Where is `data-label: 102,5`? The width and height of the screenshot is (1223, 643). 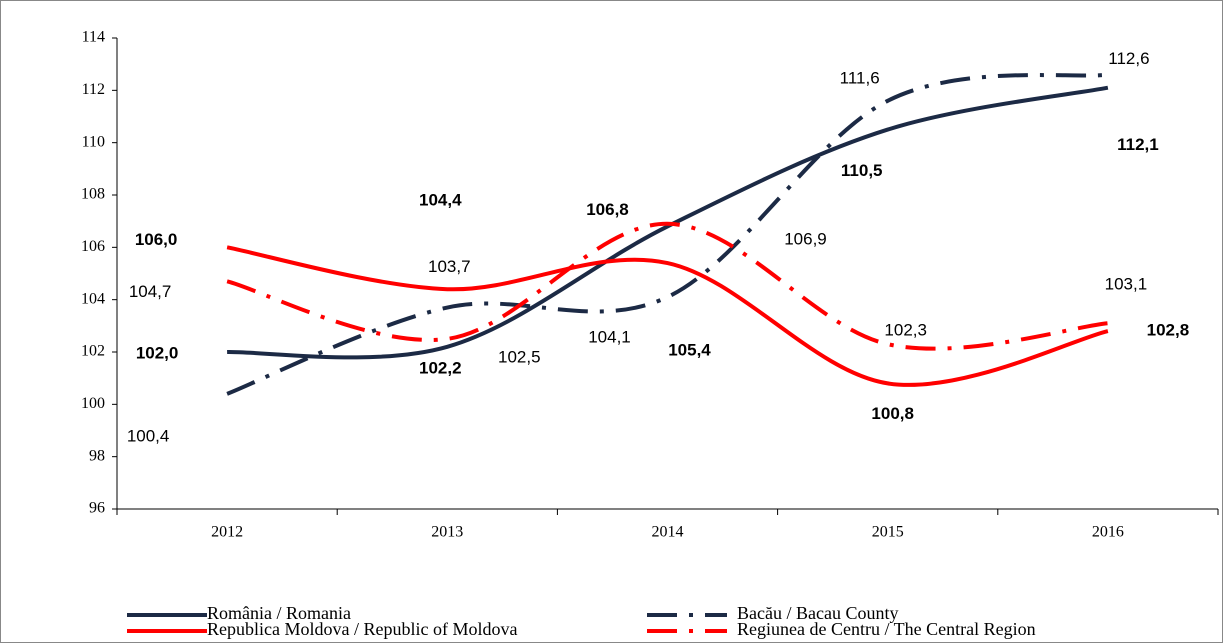 data-label: 102,5 is located at coordinates (519, 356).